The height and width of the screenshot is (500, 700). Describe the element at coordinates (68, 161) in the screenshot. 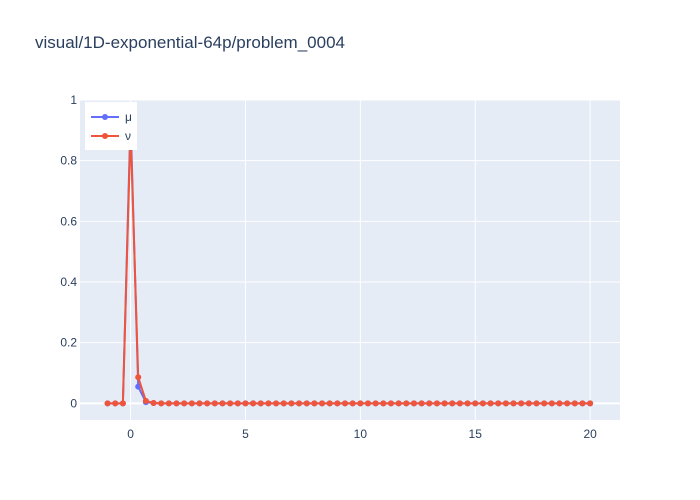

I see `y-tick-label-4: 0.8` at that location.